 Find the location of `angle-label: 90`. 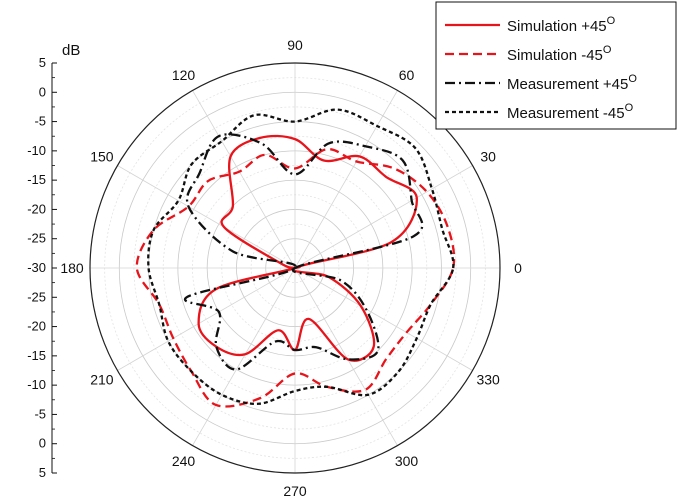

angle-label: 90 is located at coordinates (295, 45).